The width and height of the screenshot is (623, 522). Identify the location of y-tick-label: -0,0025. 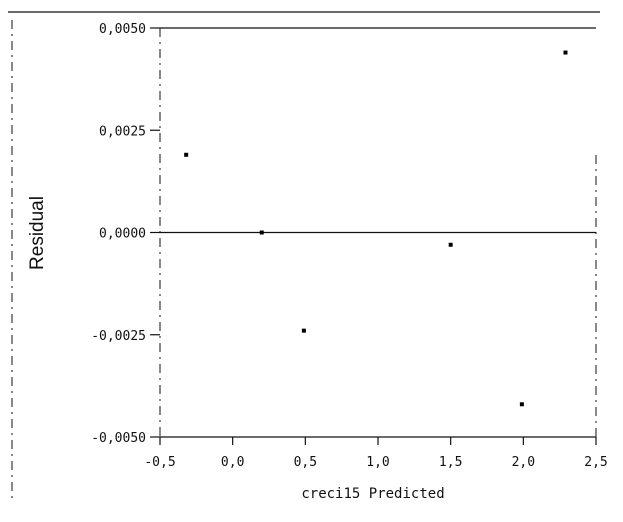
(118, 336).